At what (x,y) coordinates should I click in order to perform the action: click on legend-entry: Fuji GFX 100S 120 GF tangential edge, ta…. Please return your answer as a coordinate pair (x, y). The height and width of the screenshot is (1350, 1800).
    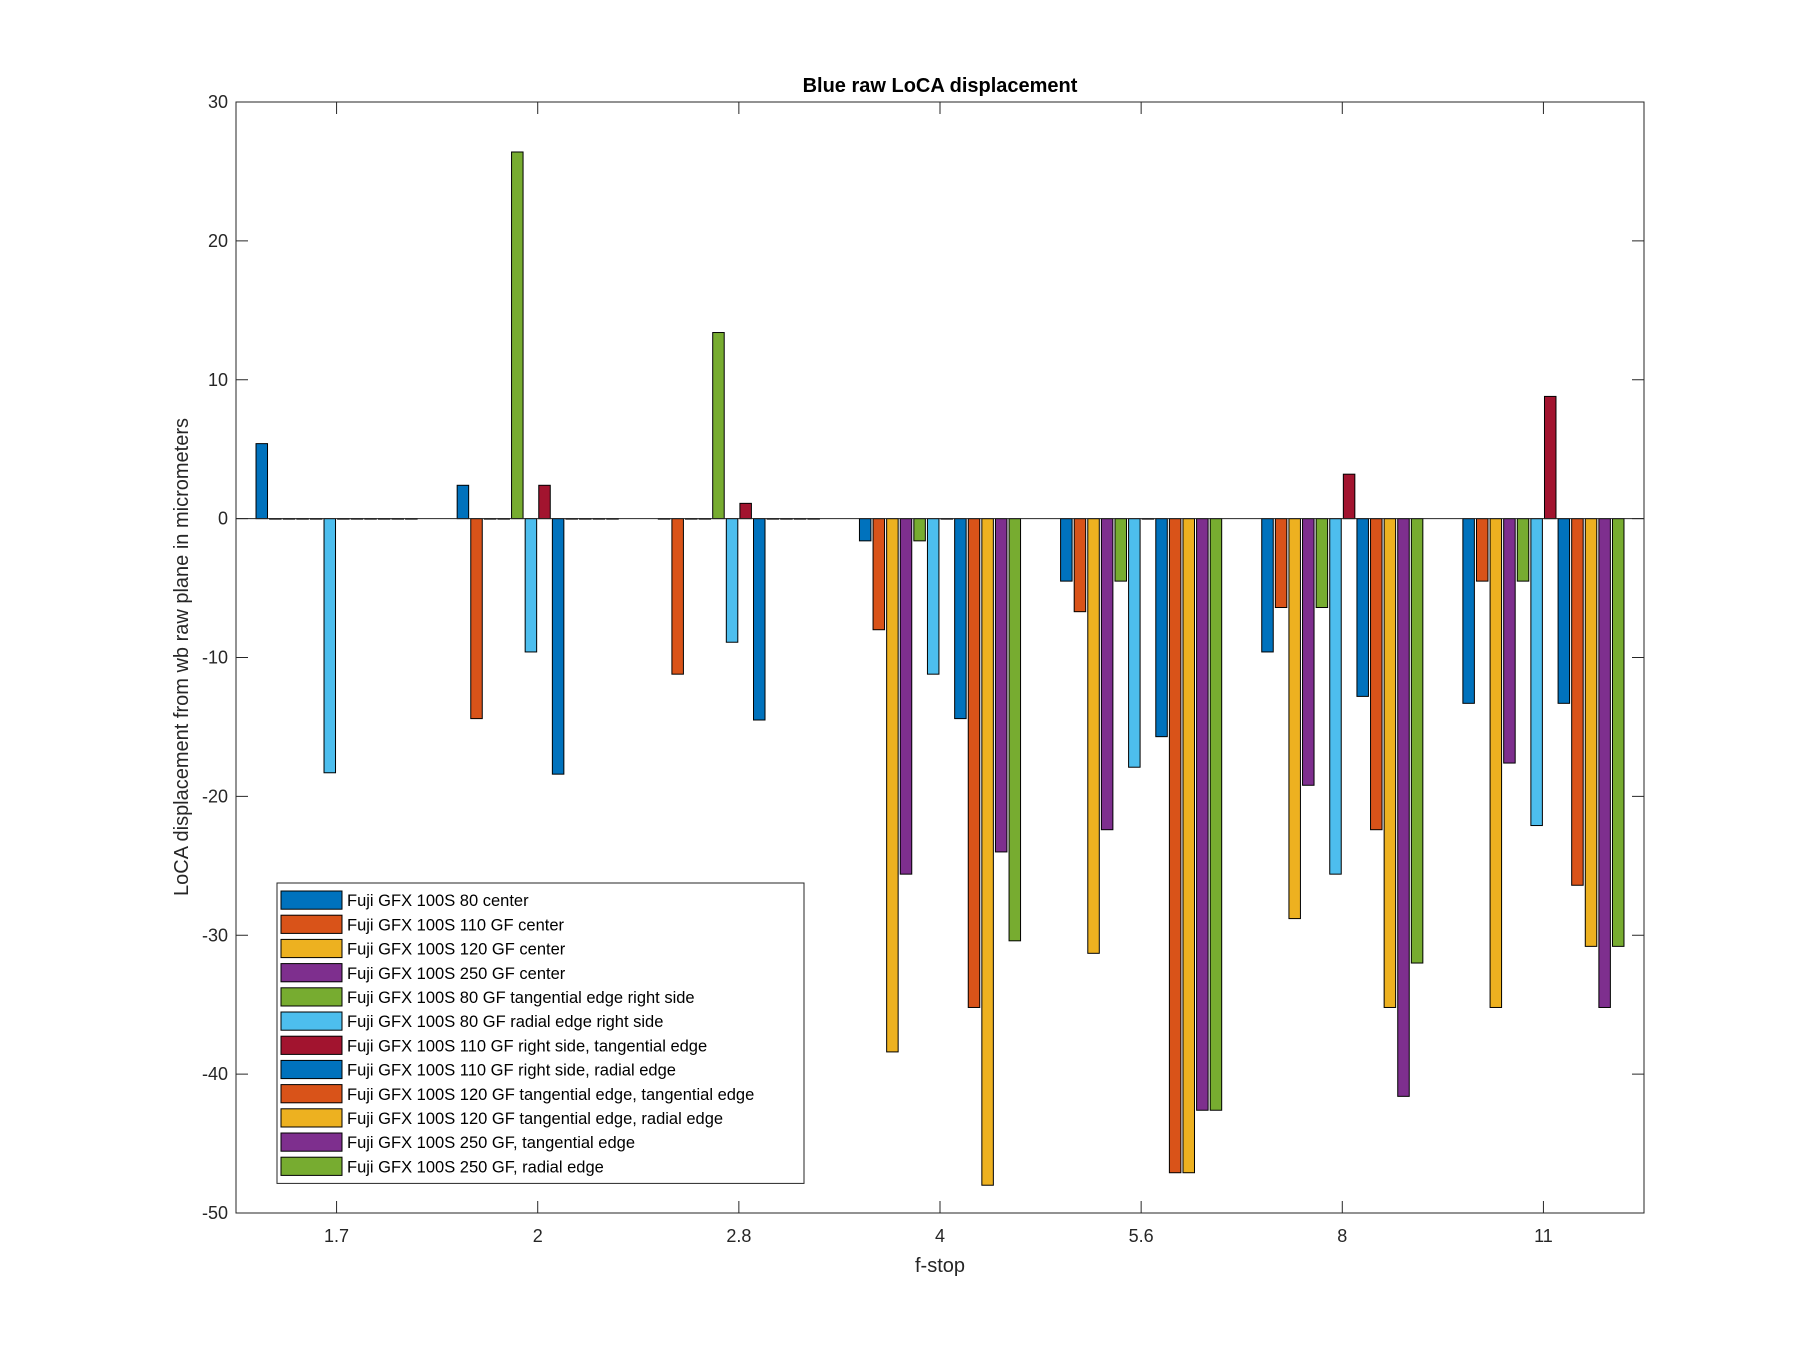
    Looking at the image, I should click on (550, 1095).